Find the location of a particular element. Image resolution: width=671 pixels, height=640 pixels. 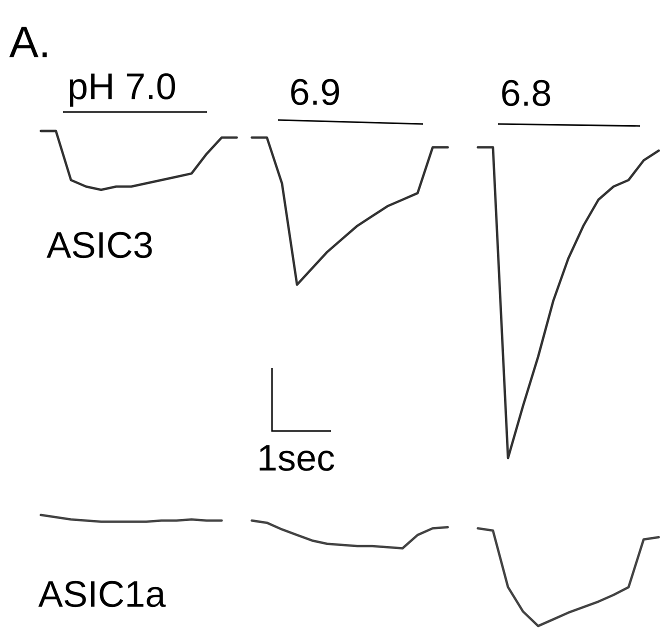

annotation: 1sec is located at coordinates (297, 458).